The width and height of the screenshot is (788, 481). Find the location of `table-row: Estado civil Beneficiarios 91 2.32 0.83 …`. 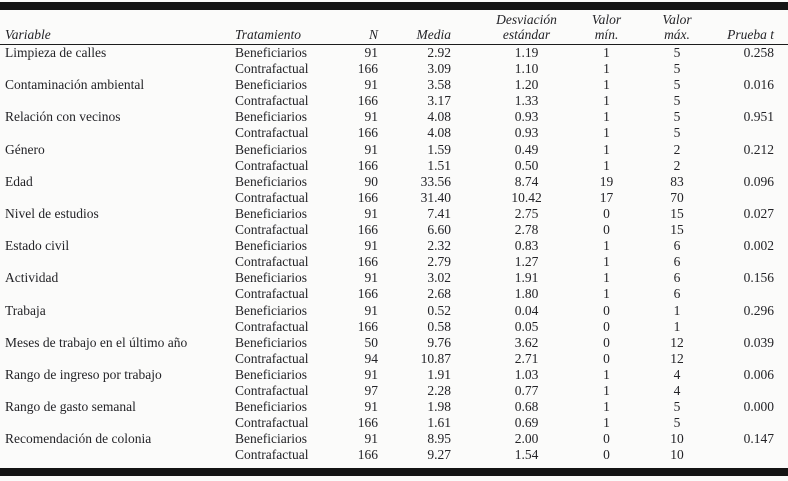

table-row: Estado civil Beneficiarios 91 2.32 0.83 … is located at coordinates (394, 246).